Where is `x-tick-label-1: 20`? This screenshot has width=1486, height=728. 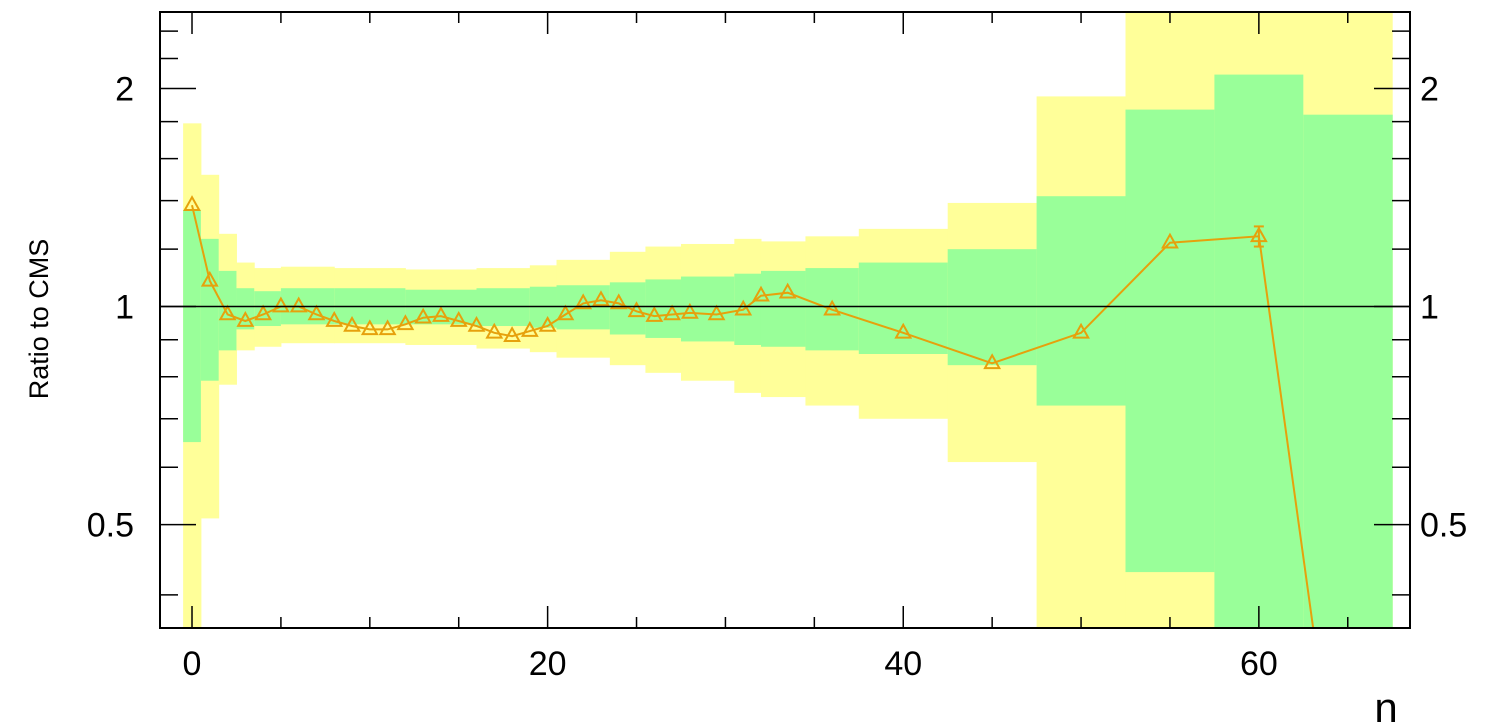 x-tick-label-1: 20 is located at coordinates (548, 664).